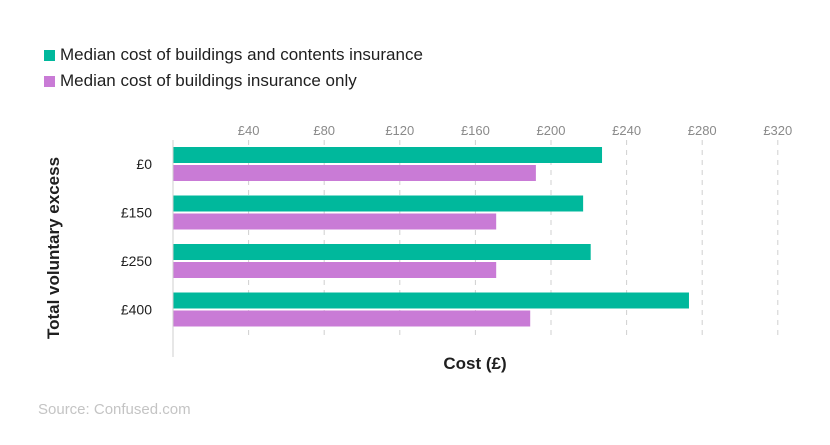 This screenshot has height=445, width=830. I want to click on legend-label-buildings: Median cost of buildings insurance only, so click(208, 80).